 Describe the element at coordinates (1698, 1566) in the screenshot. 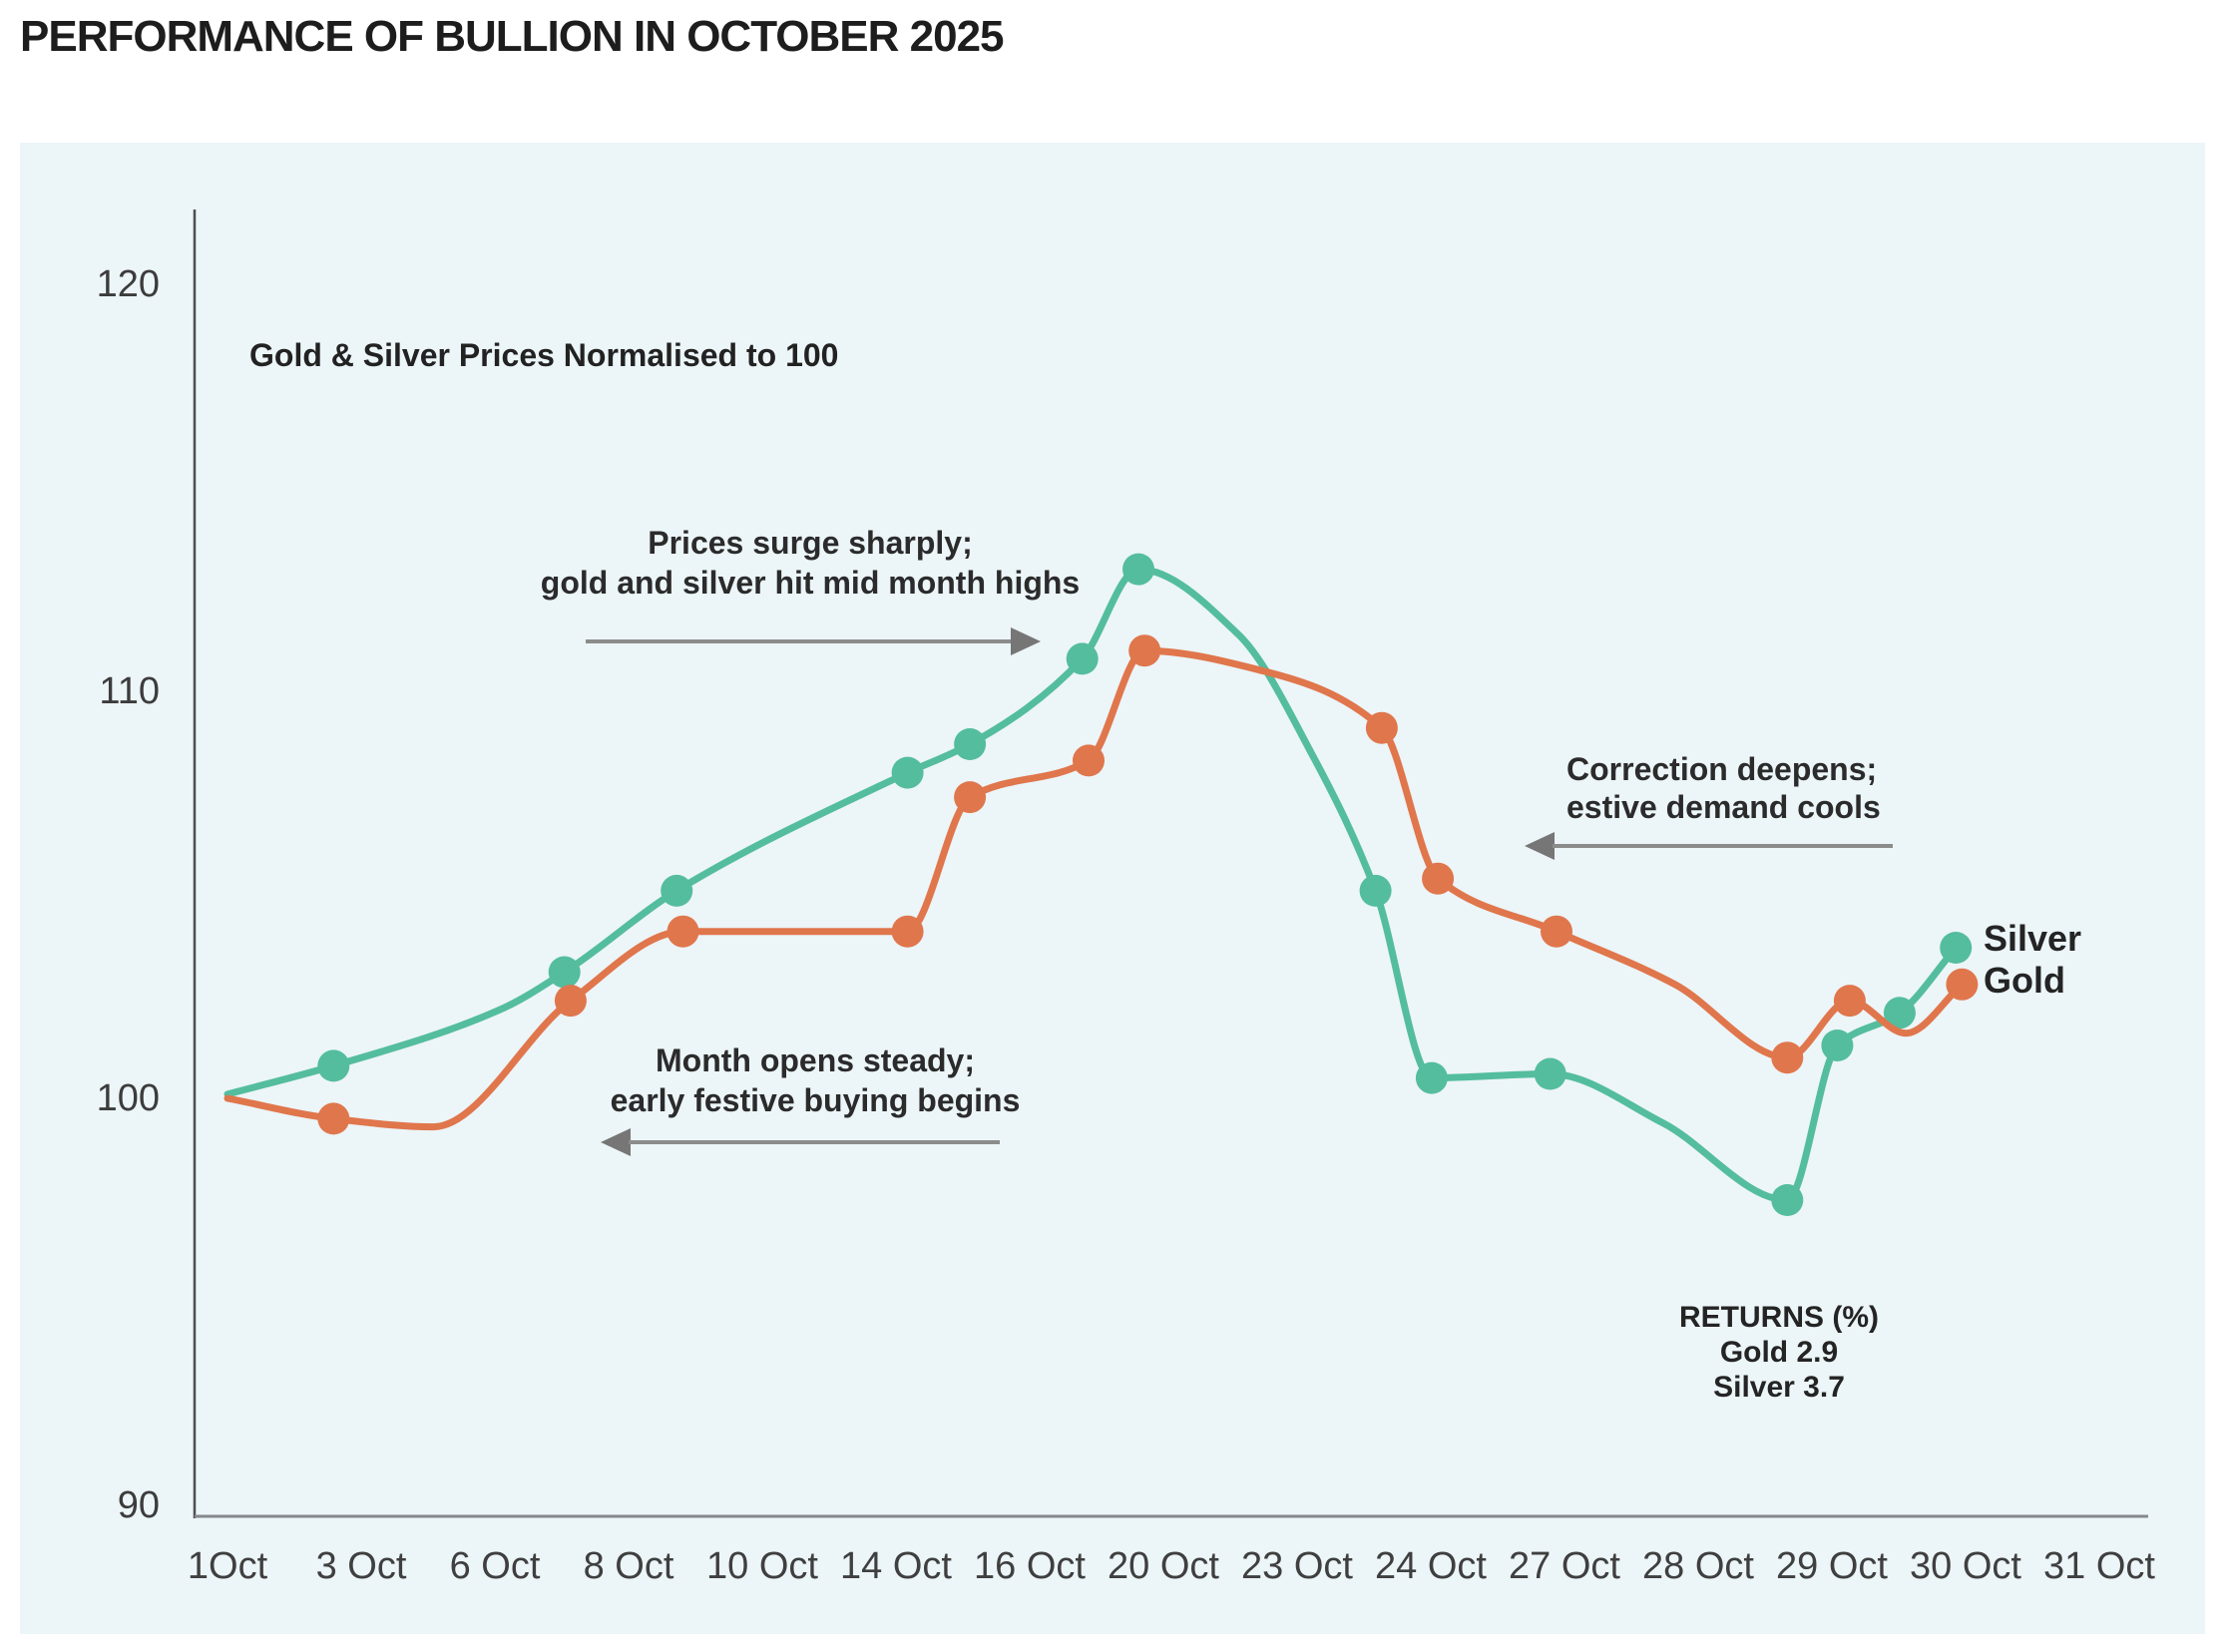

I see `x-tick-label: 28 Oct` at that location.